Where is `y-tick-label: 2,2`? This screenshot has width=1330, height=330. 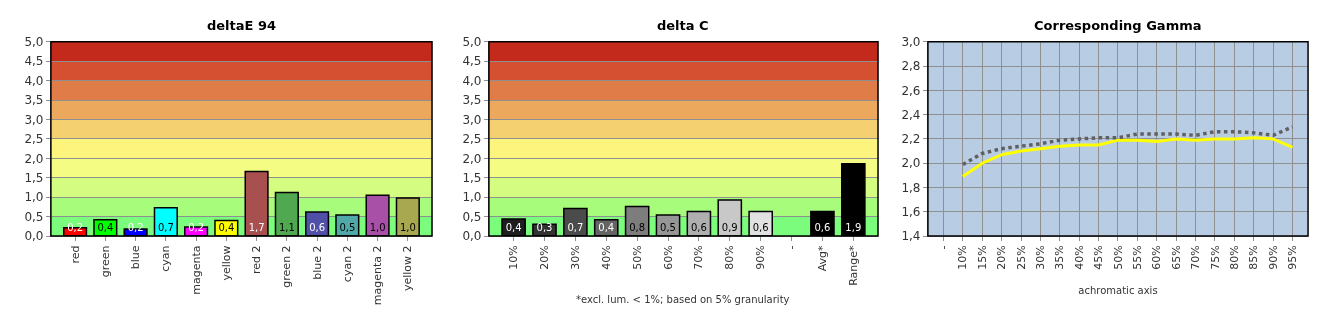
y-tick-label: 2,2 is located at coordinates (911, 139).